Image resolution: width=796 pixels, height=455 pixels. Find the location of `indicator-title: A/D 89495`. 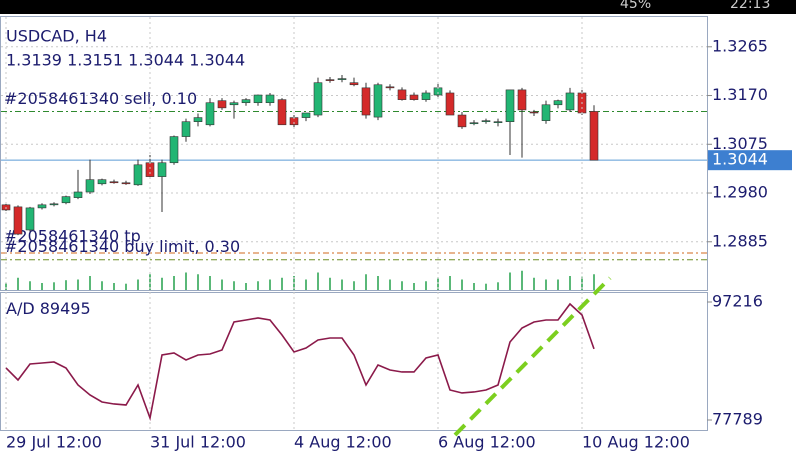

indicator-title: A/D 89495 is located at coordinates (48, 308).